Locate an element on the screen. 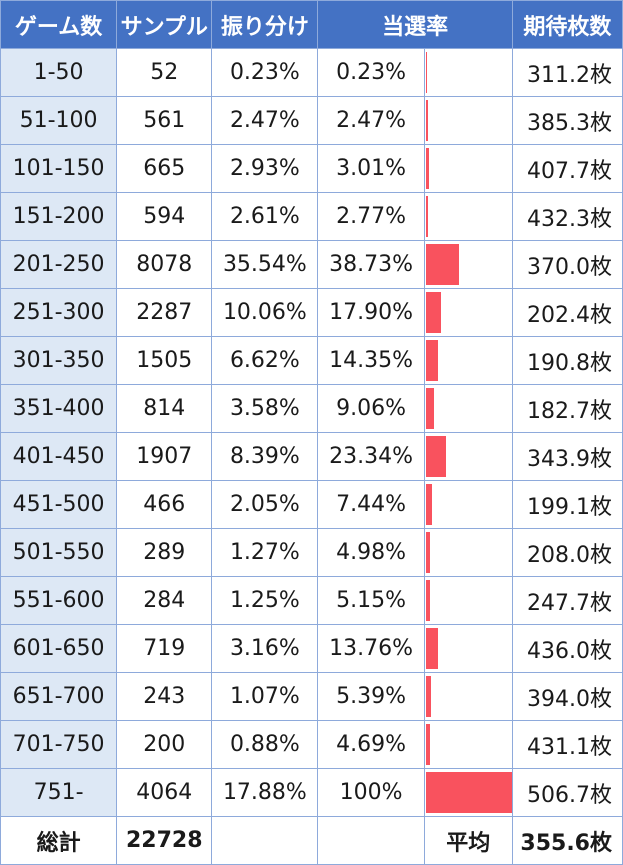  cell-game: 201-250 is located at coordinates (59, 264).